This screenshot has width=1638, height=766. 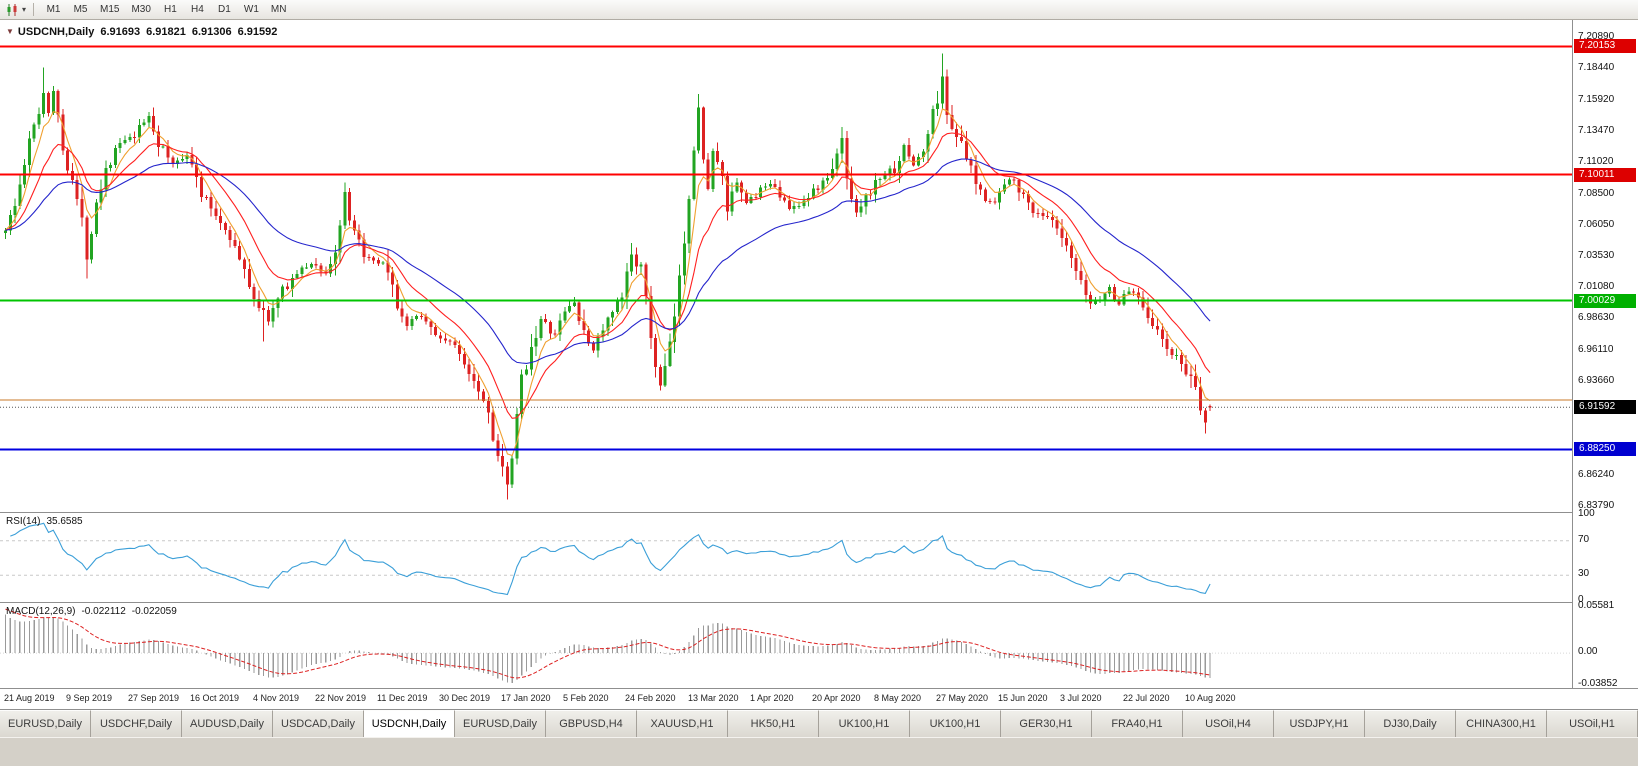 I want to click on date-axis-label: 4 Nov 2019, so click(x=276, y=698).